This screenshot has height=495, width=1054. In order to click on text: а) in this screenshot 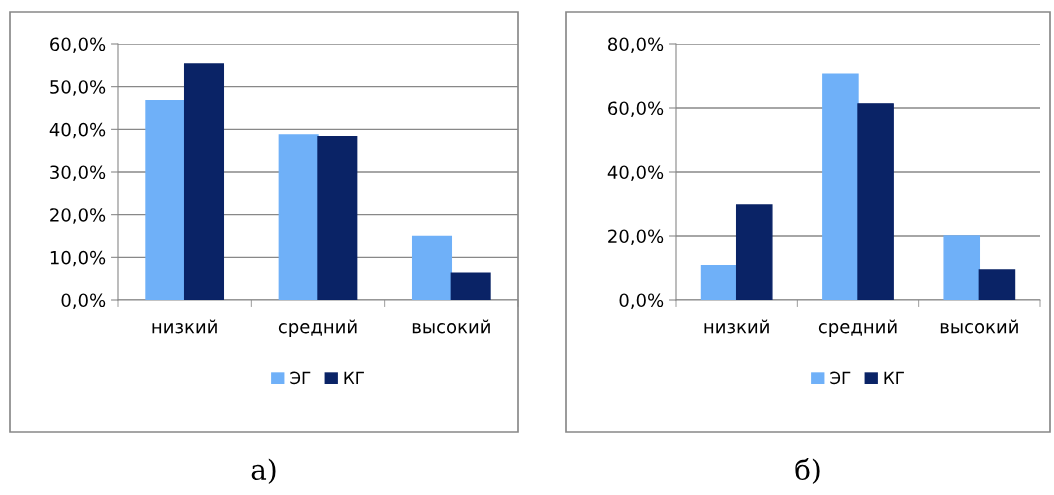, I will do `click(263, 471)`.